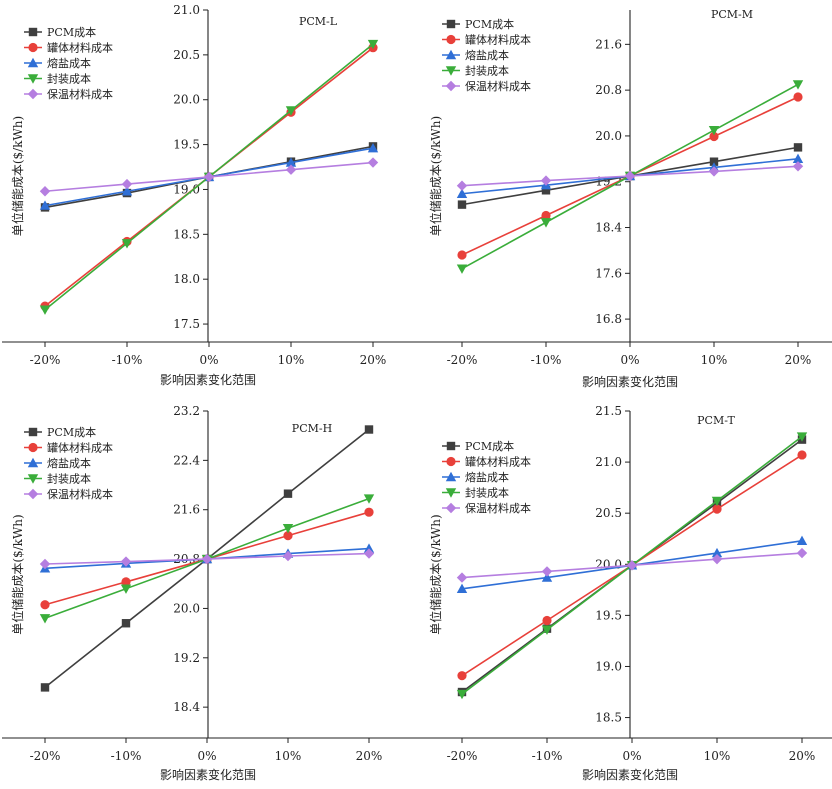  What do you see at coordinates (717, 756) in the screenshot?
I see `x-tick-label: 10%` at bounding box center [717, 756].